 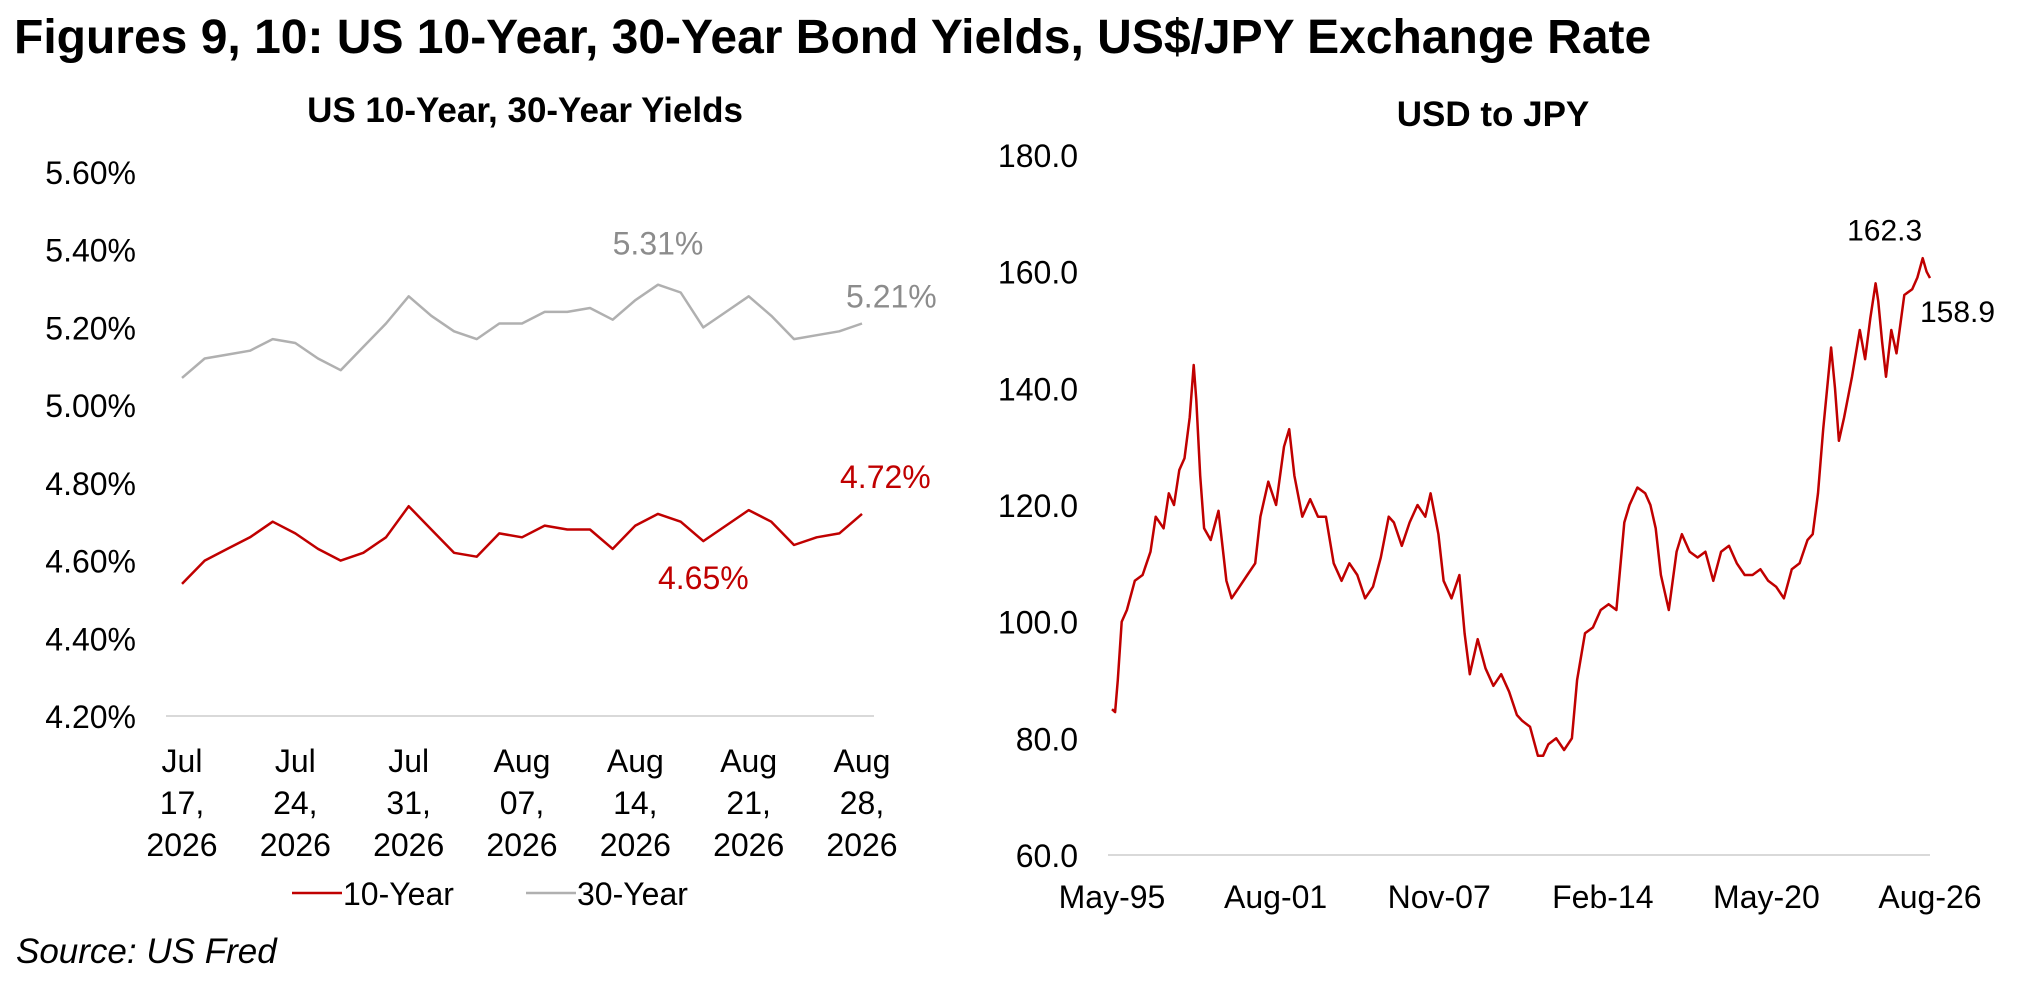 What do you see at coordinates (90, 445) in the screenshot?
I see `yields-y-axis: 5.60% 5.40% 5.20% 5.00% 4.80% 4.60% 4.40% 4.20%` at bounding box center [90, 445].